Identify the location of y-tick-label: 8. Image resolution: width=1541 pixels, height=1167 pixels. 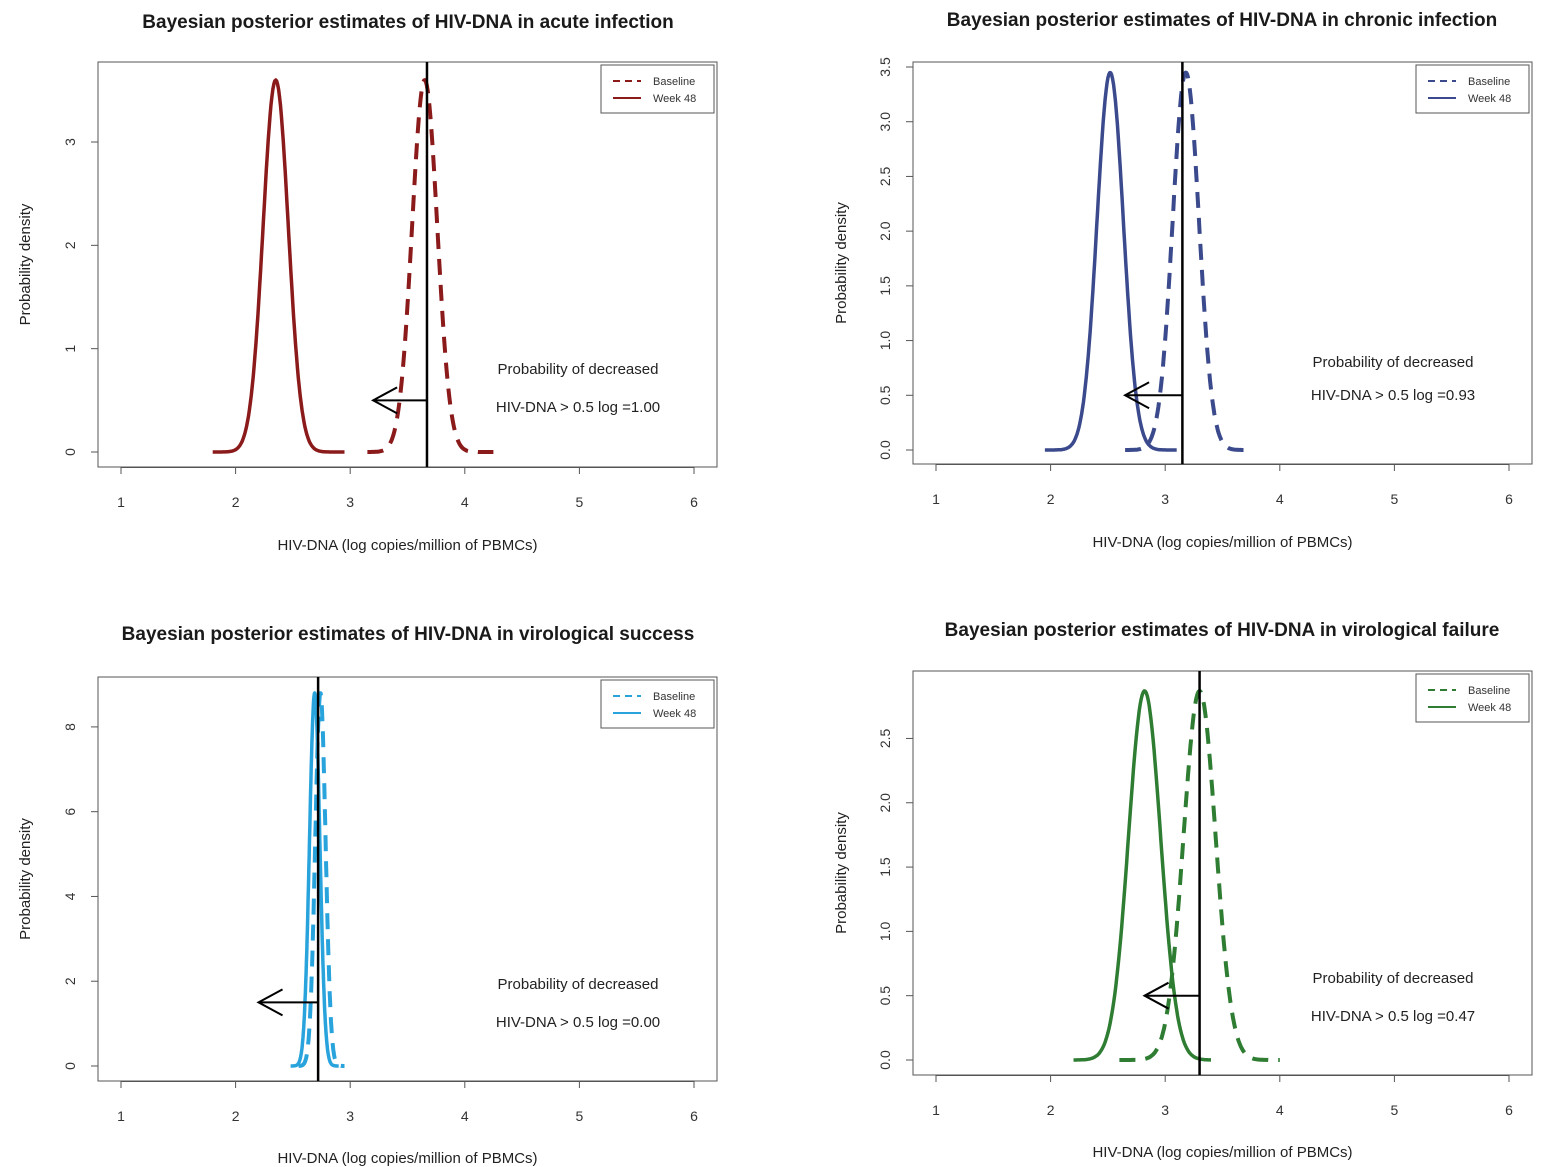
(70, 727).